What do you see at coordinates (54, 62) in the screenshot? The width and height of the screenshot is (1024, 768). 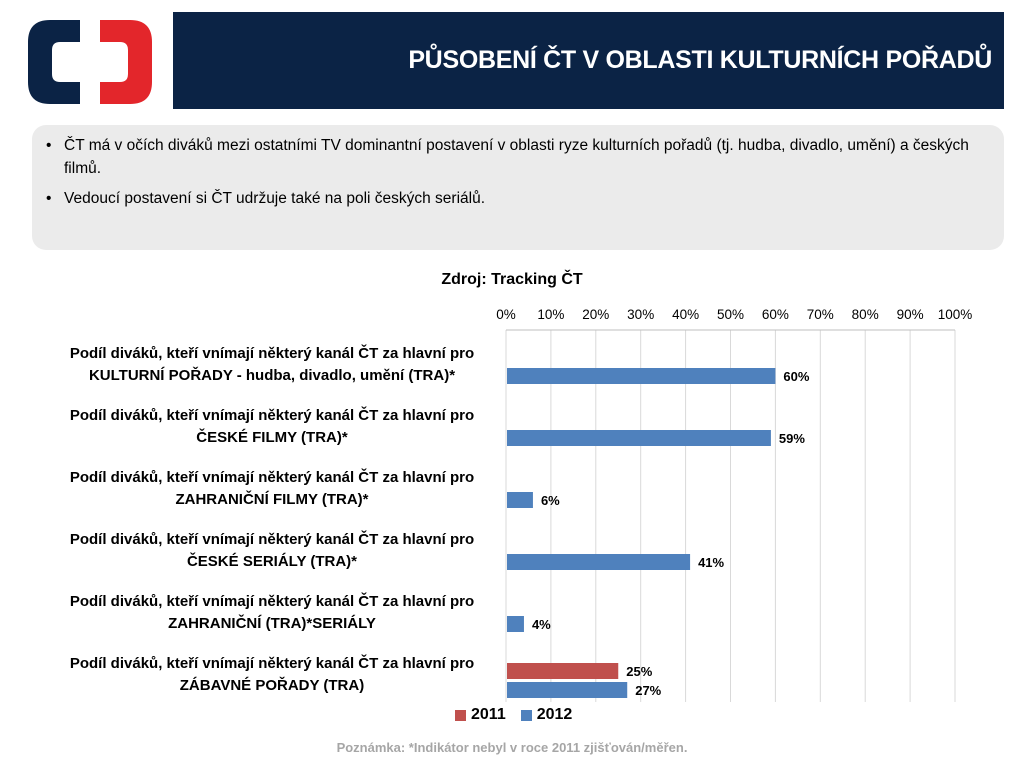 I see `logo-left-bracket` at bounding box center [54, 62].